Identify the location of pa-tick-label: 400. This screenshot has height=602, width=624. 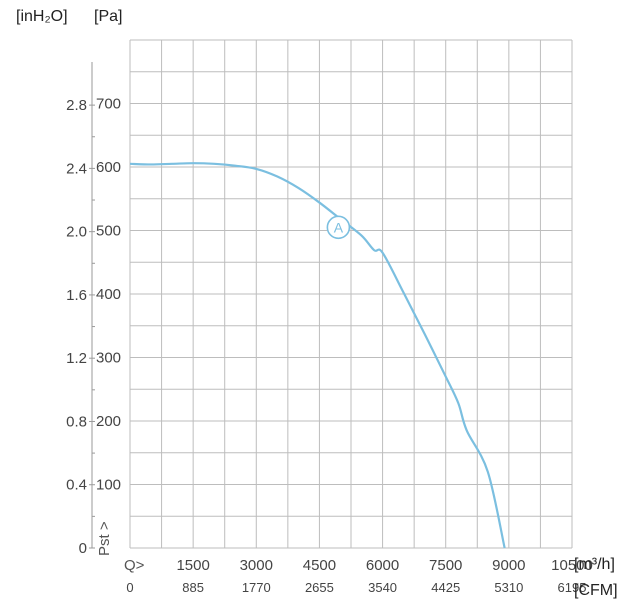
(108, 294).